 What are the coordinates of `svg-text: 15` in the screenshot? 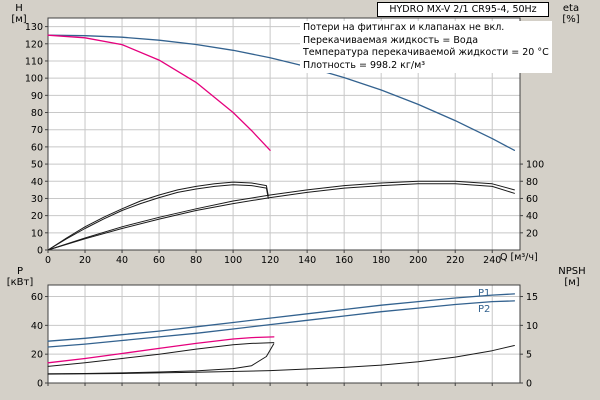 It's located at (532, 297).